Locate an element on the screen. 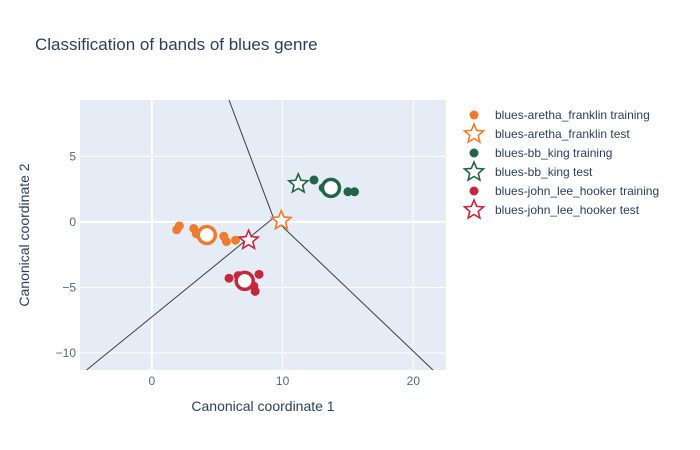 This screenshot has width=700, height=450. legend-label: blues-aretha_franklin training is located at coordinates (572, 115).